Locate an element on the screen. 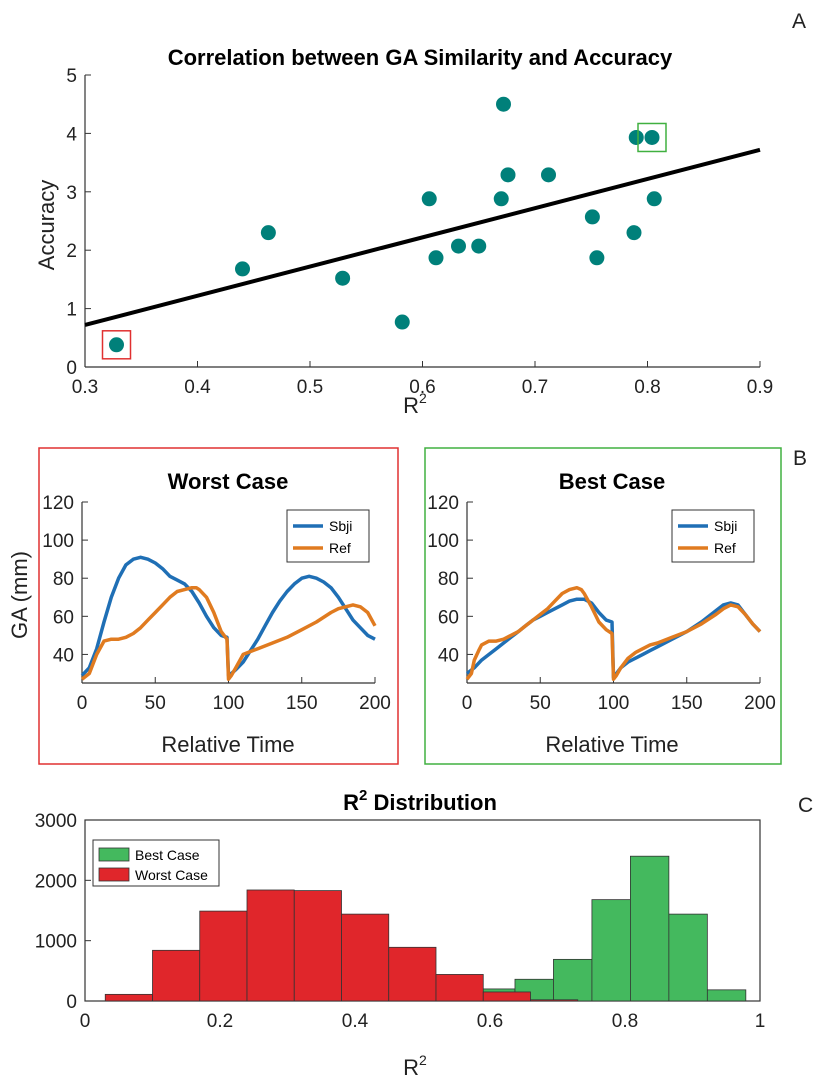 This screenshot has width=813, height=1082. worst-case-xtick-label: 200 is located at coordinates (375, 703).